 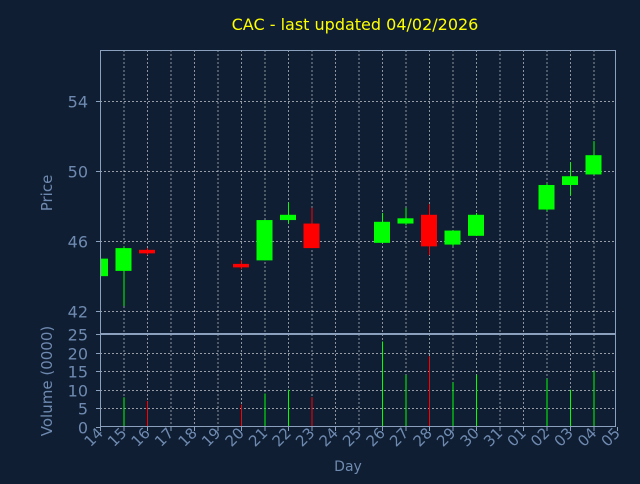 I want to click on price-axis-label: Price, so click(x=47, y=193).